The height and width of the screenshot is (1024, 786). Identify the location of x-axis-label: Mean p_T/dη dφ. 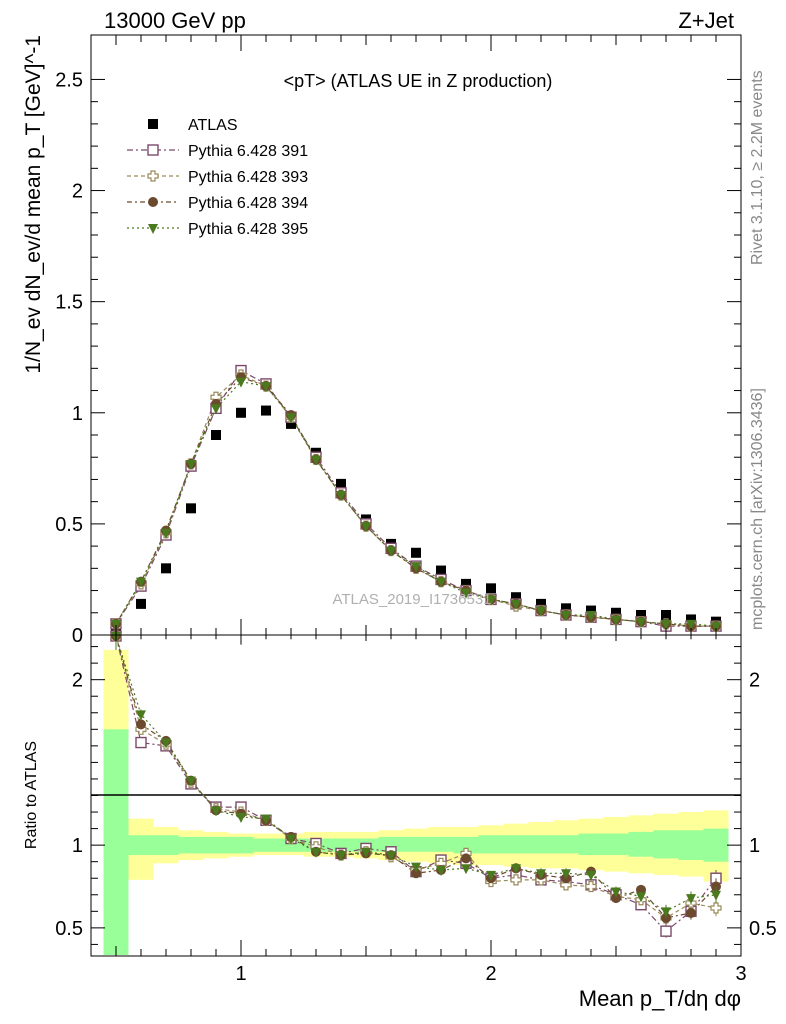
(660, 998).